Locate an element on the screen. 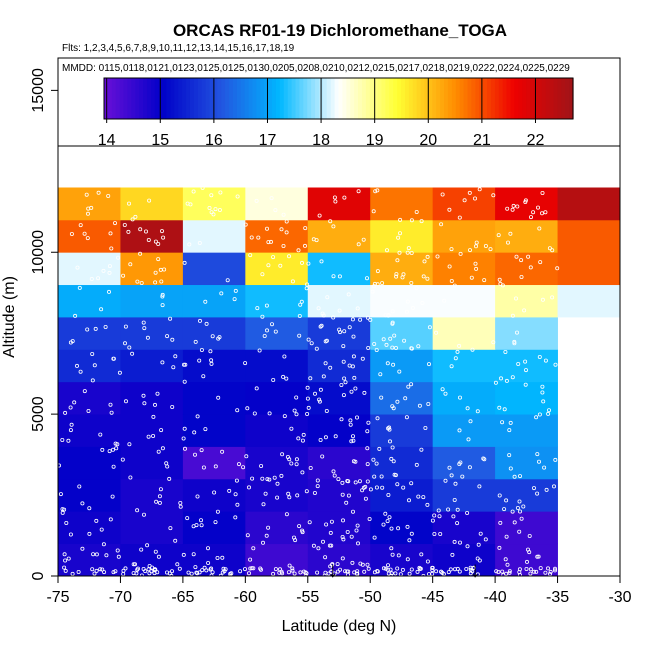  x-tick-label: -40 is located at coordinates (495, 597).